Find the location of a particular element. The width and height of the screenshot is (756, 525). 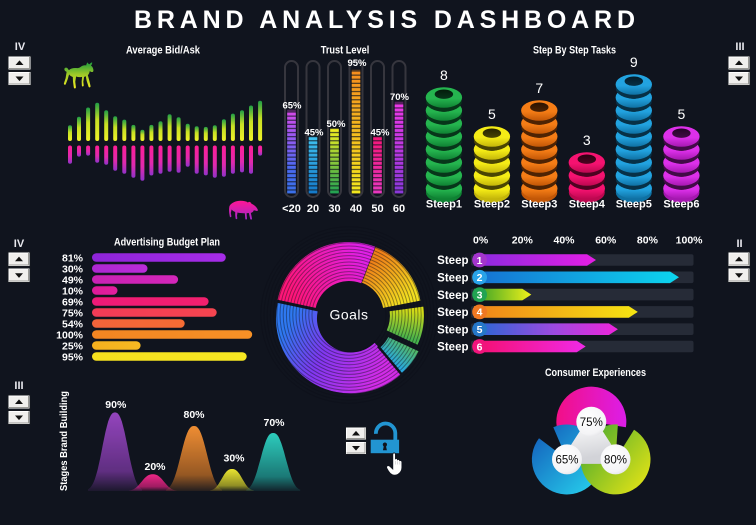

svg-text: 2 is located at coordinates (480, 278).